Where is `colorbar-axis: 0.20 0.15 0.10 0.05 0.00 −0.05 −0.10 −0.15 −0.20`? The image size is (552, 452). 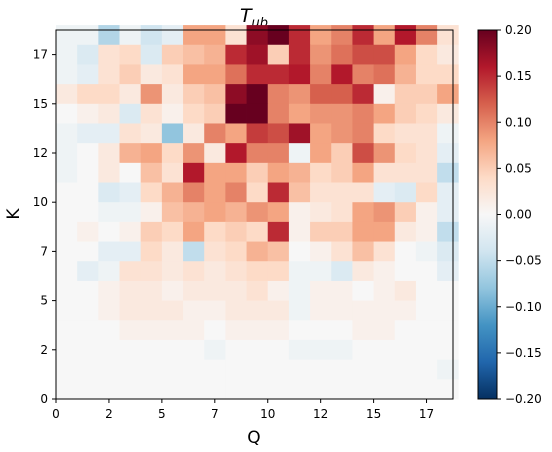 colorbar-axis: 0.20 0.15 0.10 0.05 0.00 −0.05 −0.10 −0.15 −0.20 is located at coordinates (519, 214).